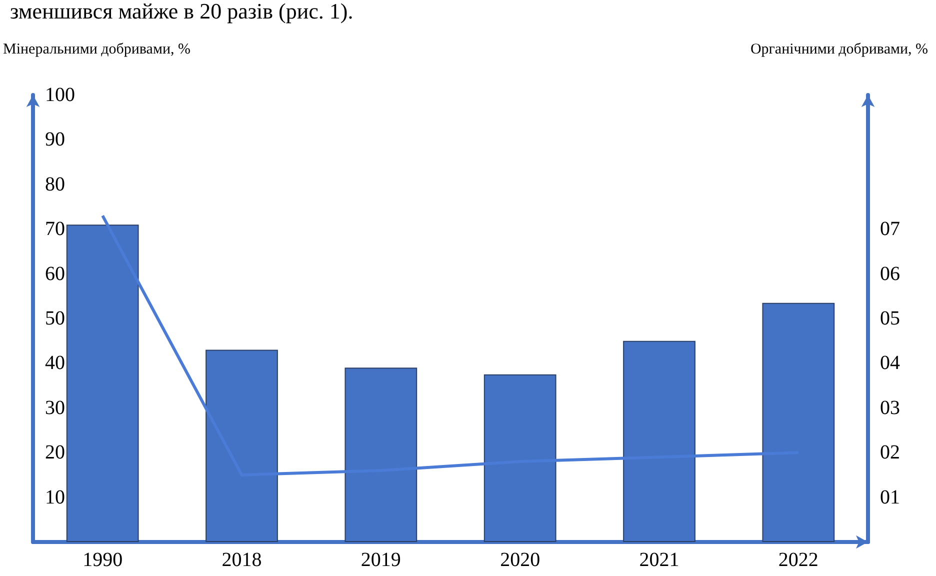 The height and width of the screenshot is (576, 936). What do you see at coordinates (242, 560) in the screenshot?
I see `x-tick-label: 2018` at bounding box center [242, 560].